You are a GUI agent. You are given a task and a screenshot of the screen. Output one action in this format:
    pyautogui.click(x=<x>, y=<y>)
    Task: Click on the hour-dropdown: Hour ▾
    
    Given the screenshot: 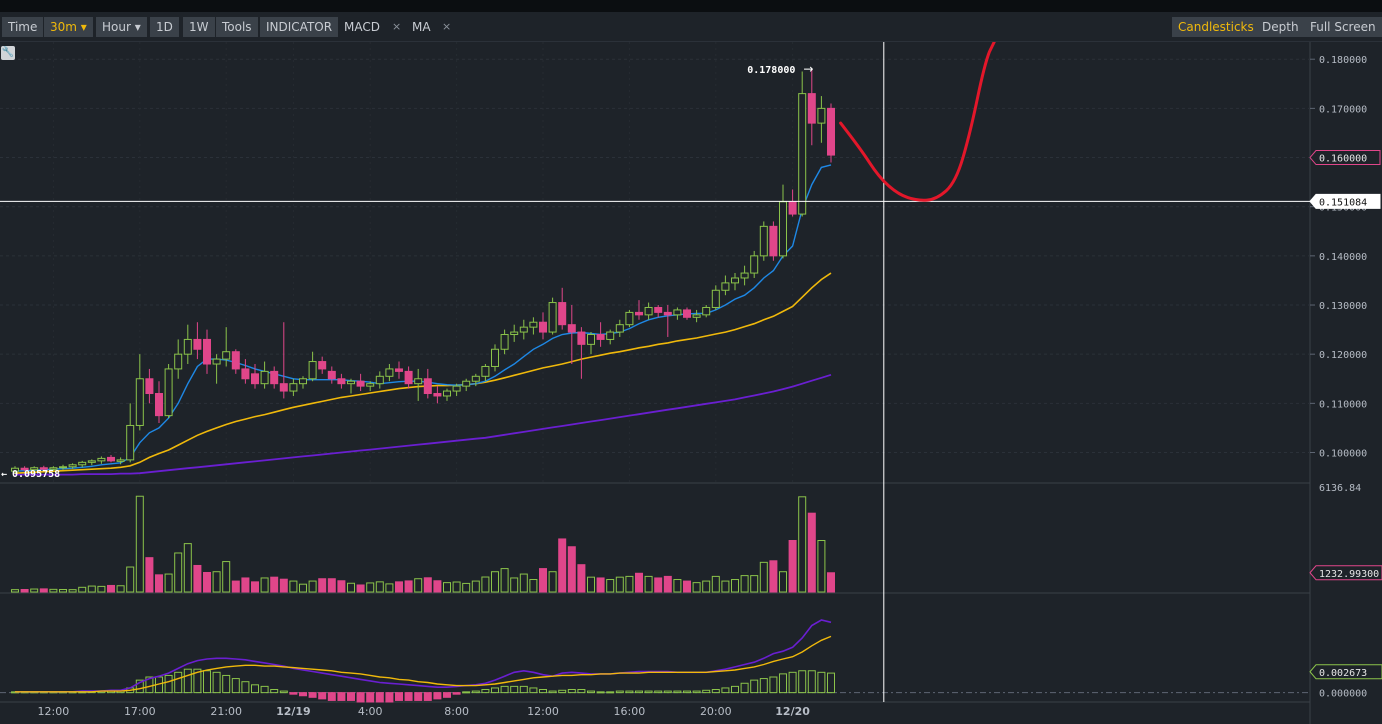 What is the action you would take?
    pyautogui.click(x=121, y=27)
    